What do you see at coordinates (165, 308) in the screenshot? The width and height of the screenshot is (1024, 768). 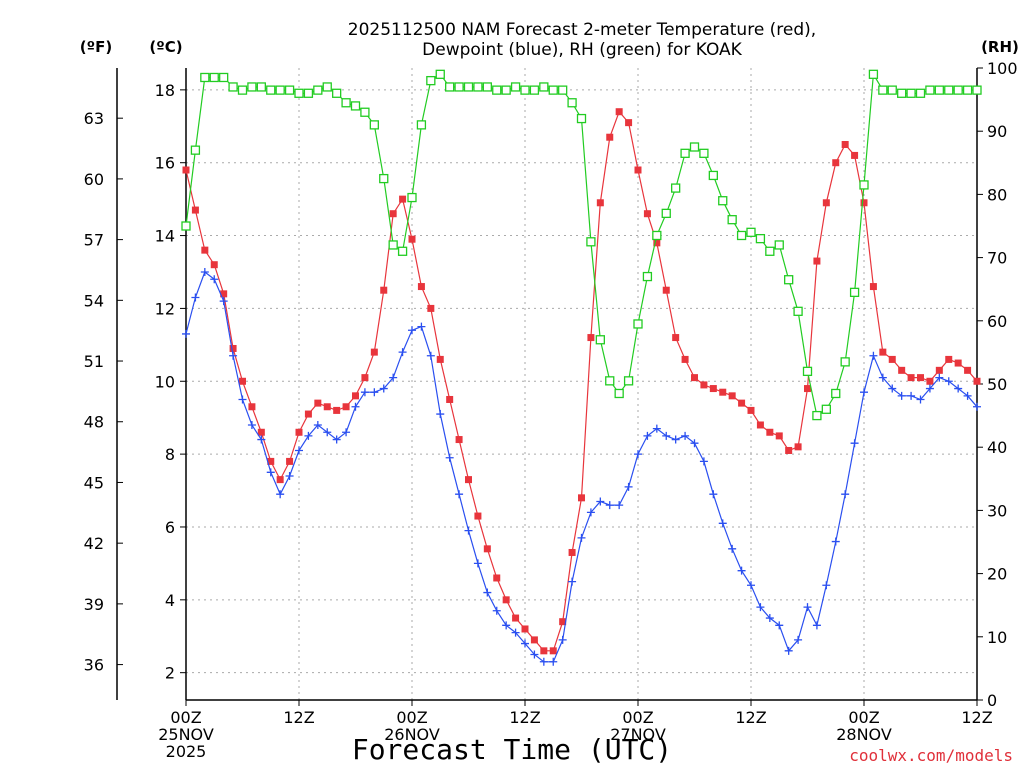 I see `celsius-tick-label: 12` at bounding box center [165, 308].